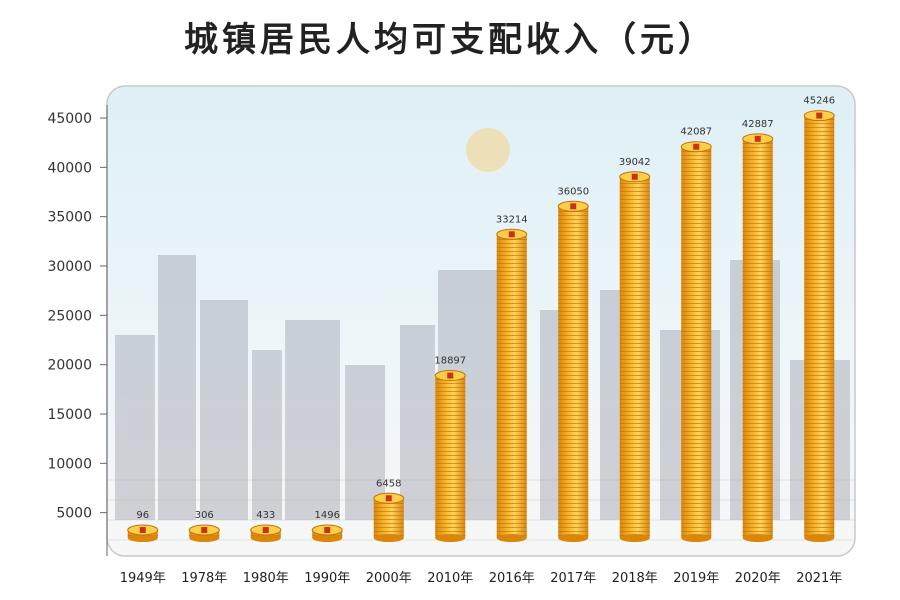 This screenshot has height=600, width=900. Describe the element at coordinates (69, 218) in the screenshot. I see `y-tick-label: 35000` at that location.